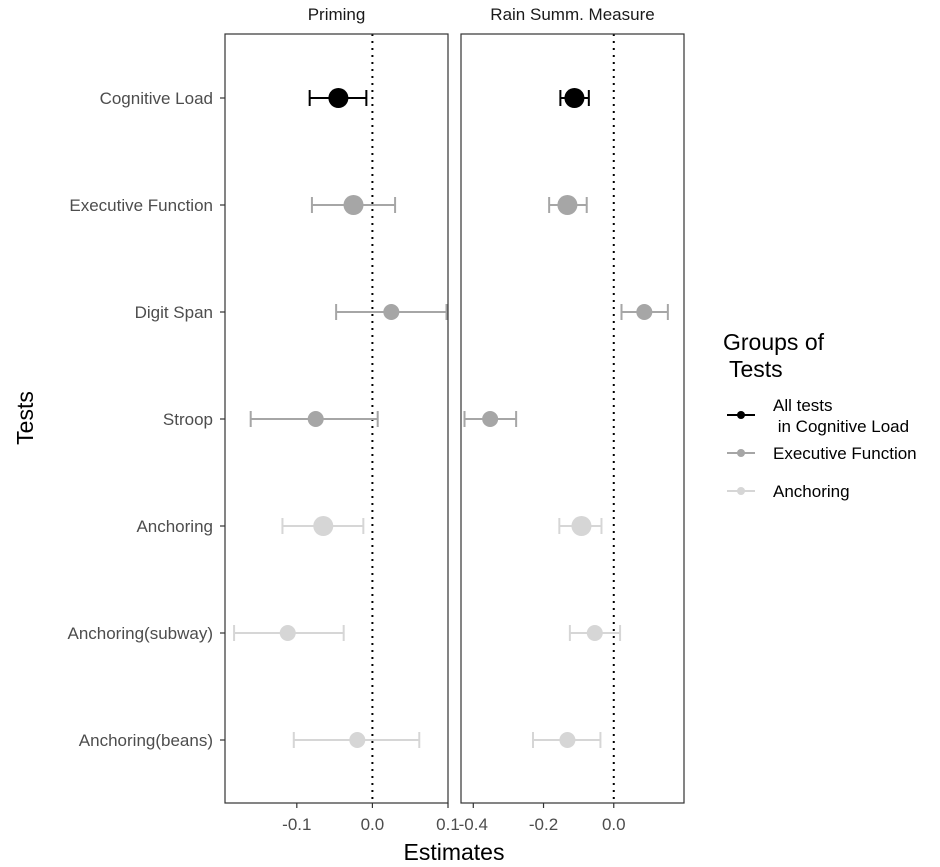 Image resolution: width=940 pixels, height=867 pixels. What do you see at coordinates (841, 416) in the screenshot?
I see `legend-label: All tests in Cognitive Load` at bounding box center [841, 416].